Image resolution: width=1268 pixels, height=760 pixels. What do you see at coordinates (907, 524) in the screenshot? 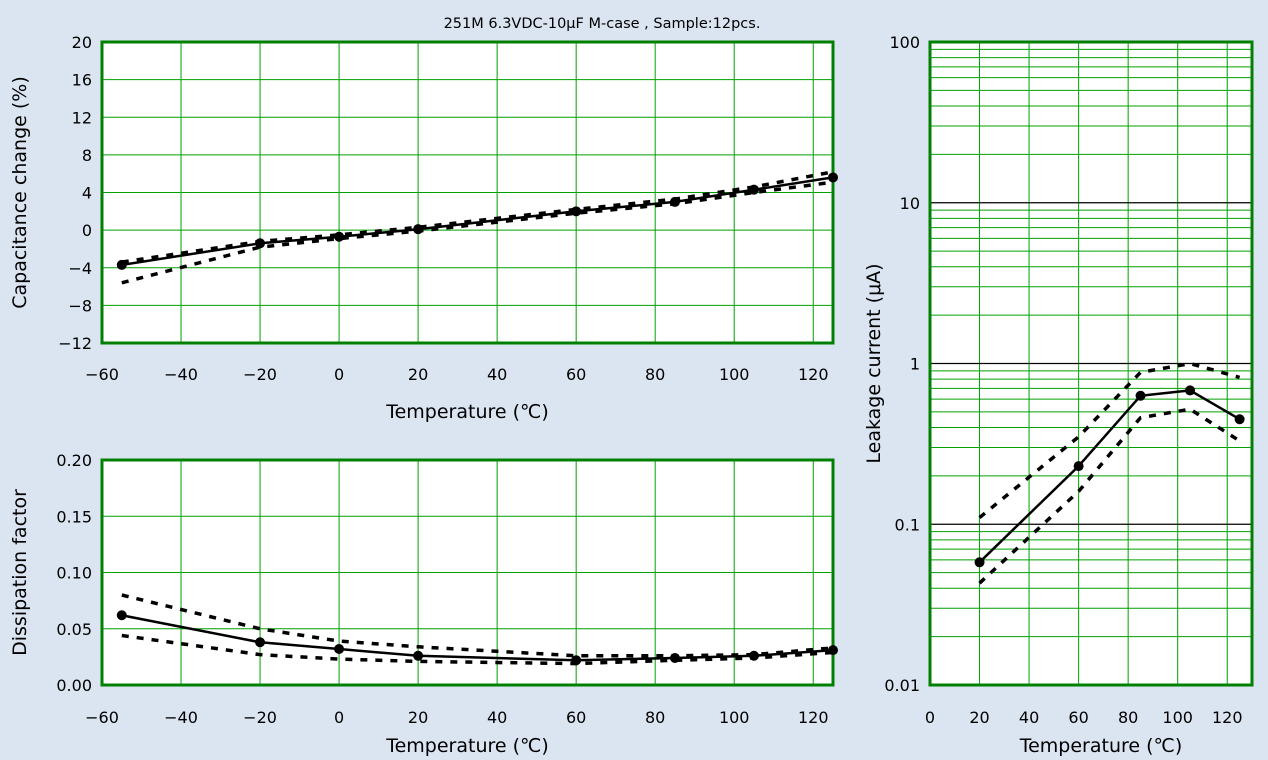
I see `y-tick-label: 0.1` at bounding box center [907, 524].